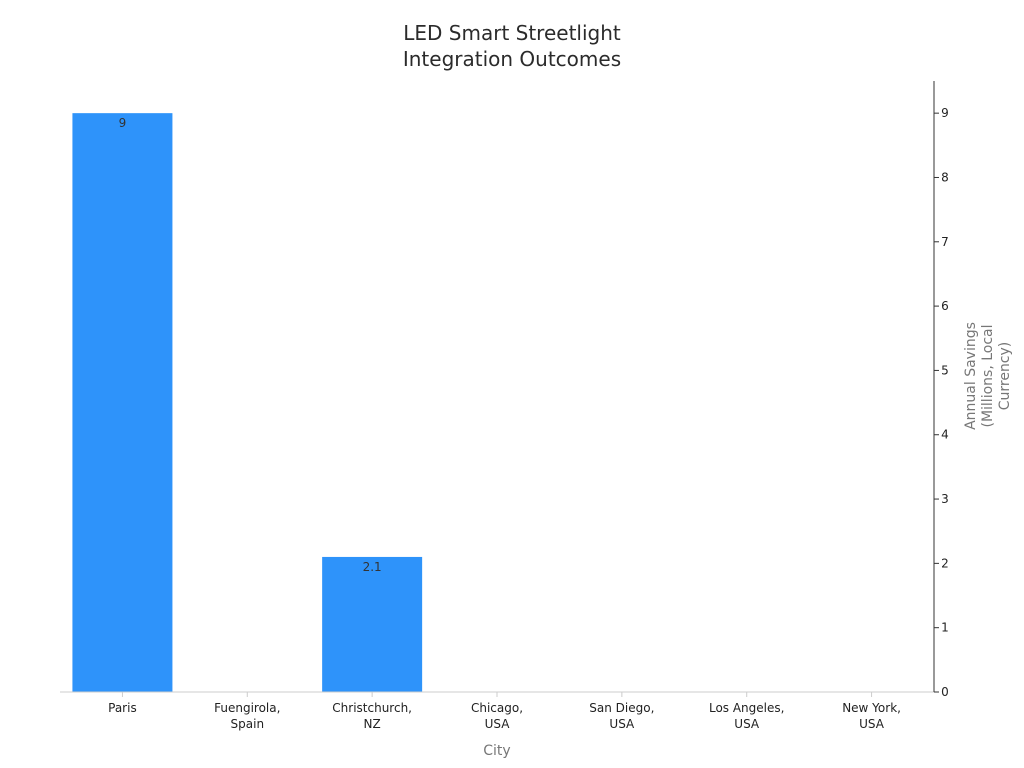 The width and height of the screenshot is (1024, 768). What do you see at coordinates (621, 708) in the screenshot?
I see `x-tick-label: San Diego,` at bounding box center [621, 708].